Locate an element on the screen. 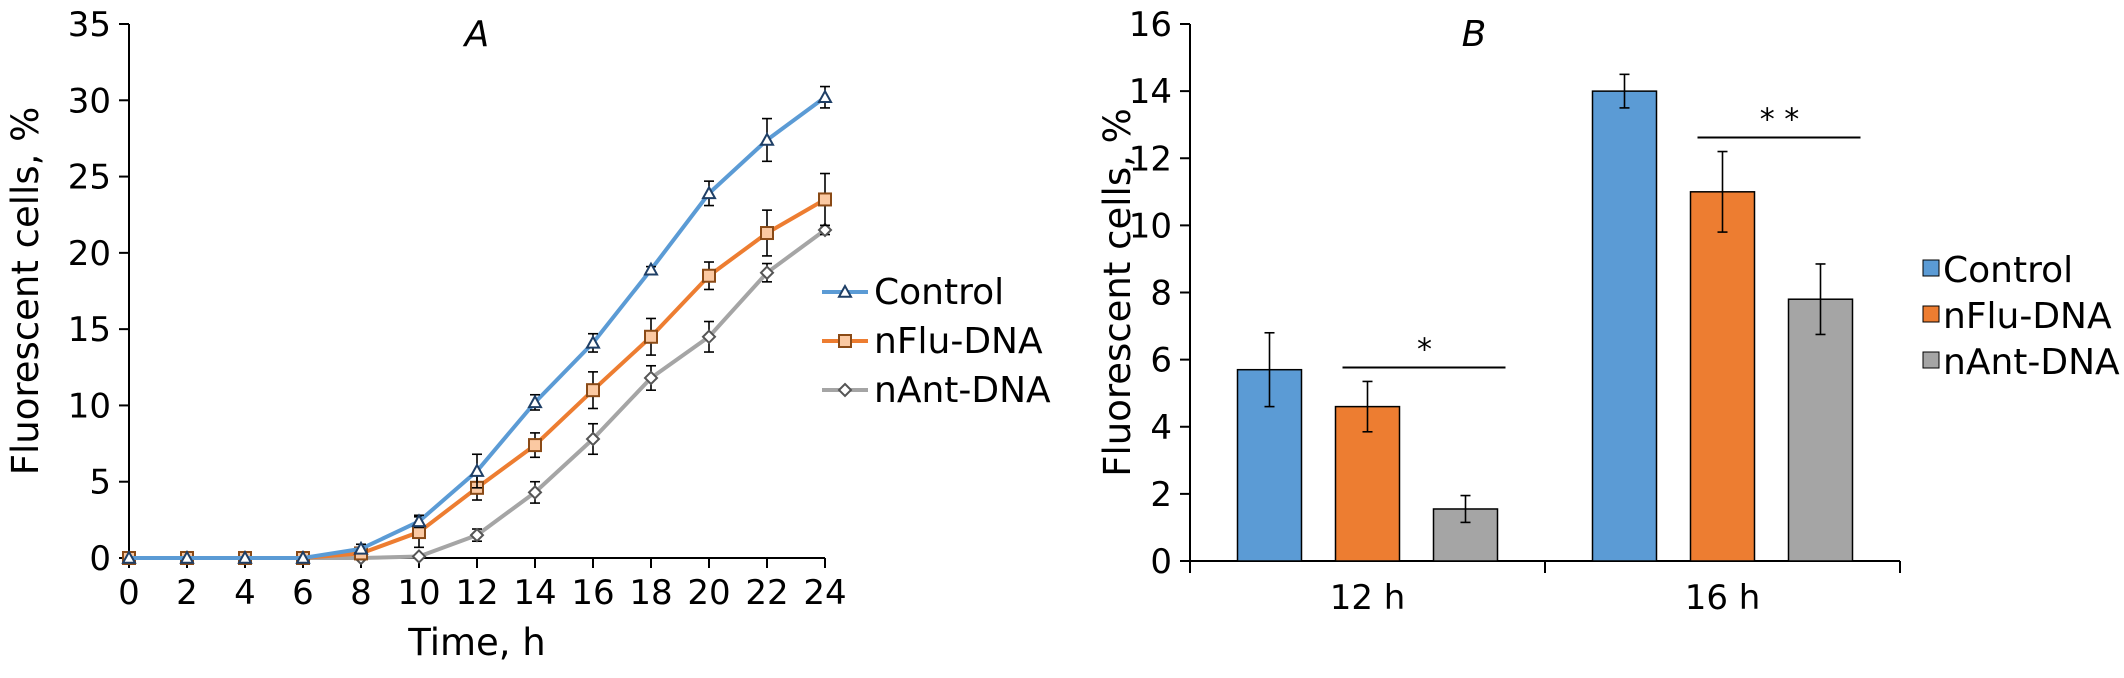 This screenshot has width=2124, height=678. bar-control is located at coordinates (1624, 326).